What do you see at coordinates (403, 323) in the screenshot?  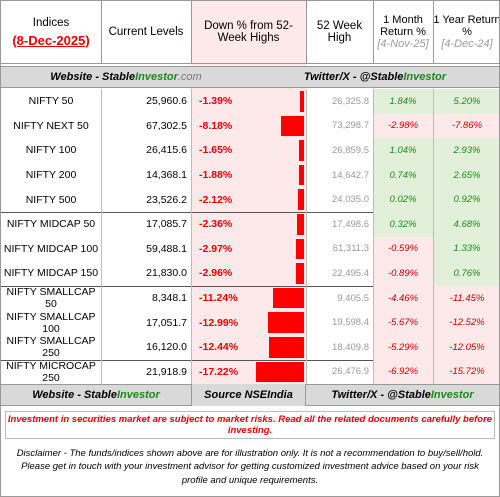 I see `m1-return: -5.67%` at bounding box center [403, 323].